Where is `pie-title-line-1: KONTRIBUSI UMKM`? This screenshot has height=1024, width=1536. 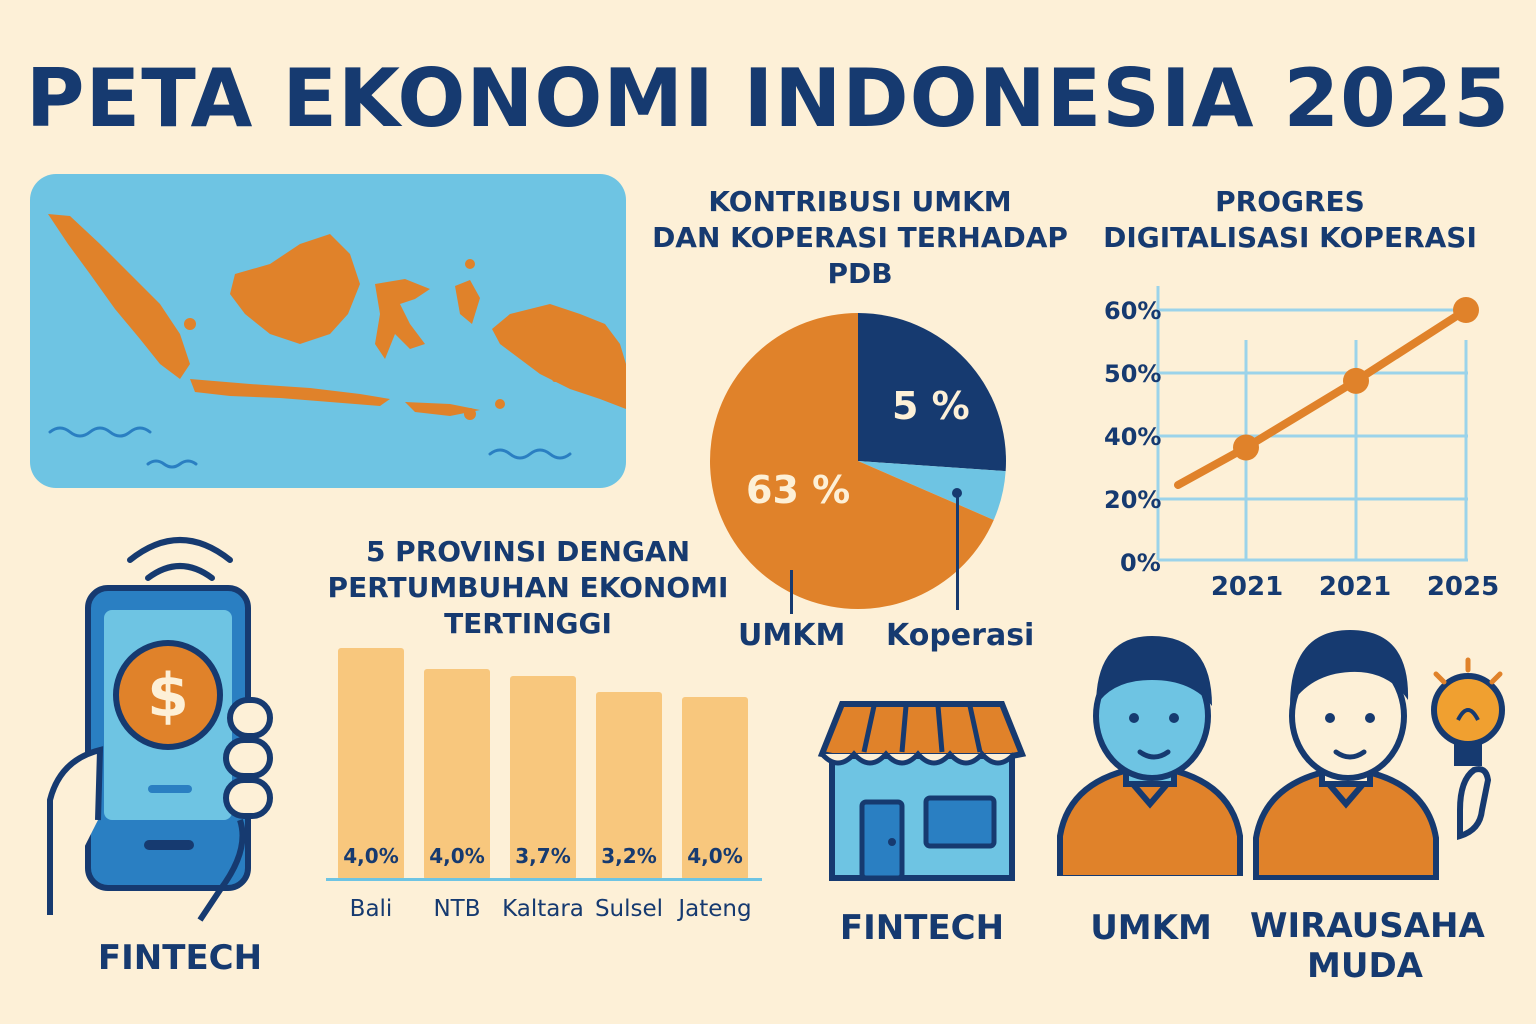 pie-title-line-1: KONTRIBUSI UMKM is located at coordinates (860, 201).